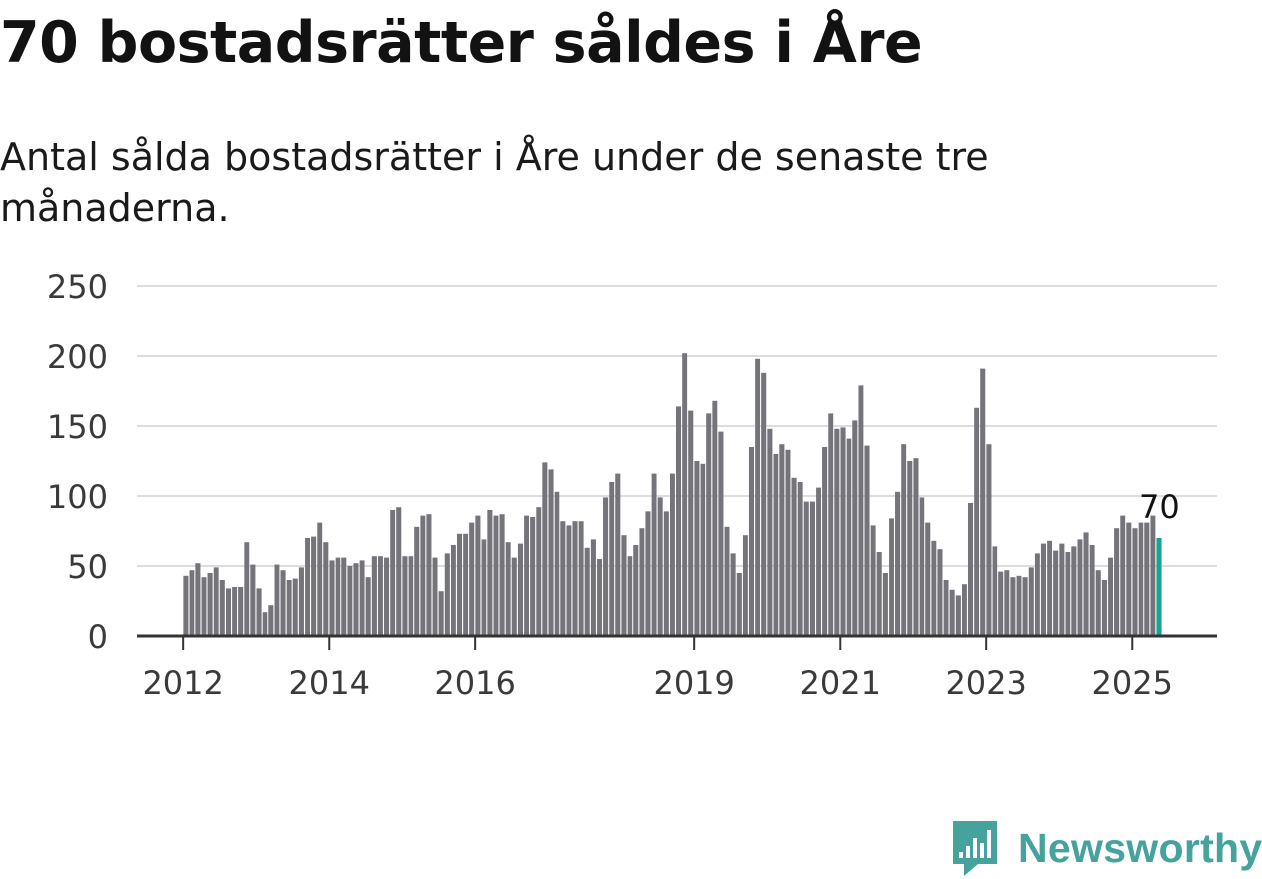 The image size is (1262, 879). What do you see at coordinates (461, 43) in the screenshot?
I see `chart-title: 70 bostadsrätter såldes i Åre` at bounding box center [461, 43].